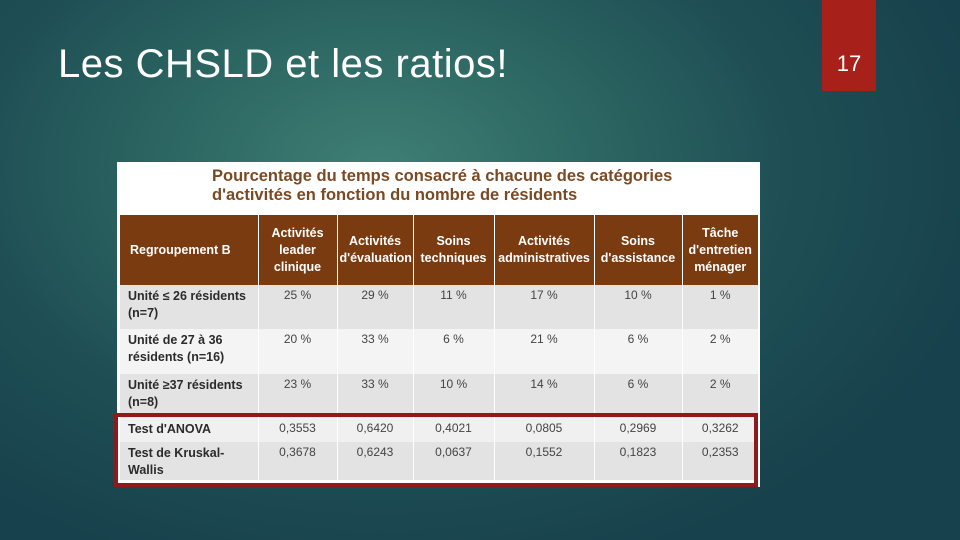  I want to click on table-cell: 23 %, so click(297, 396).